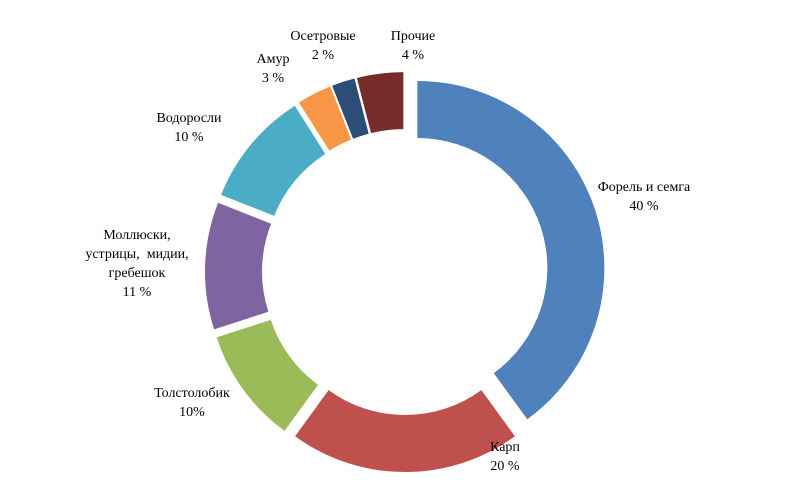 This screenshot has width=808, height=480. What do you see at coordinates (323, 55) in the screenshot?
I see `slice-label-6-line-1: 2 %` at bounding box center [323, 55].